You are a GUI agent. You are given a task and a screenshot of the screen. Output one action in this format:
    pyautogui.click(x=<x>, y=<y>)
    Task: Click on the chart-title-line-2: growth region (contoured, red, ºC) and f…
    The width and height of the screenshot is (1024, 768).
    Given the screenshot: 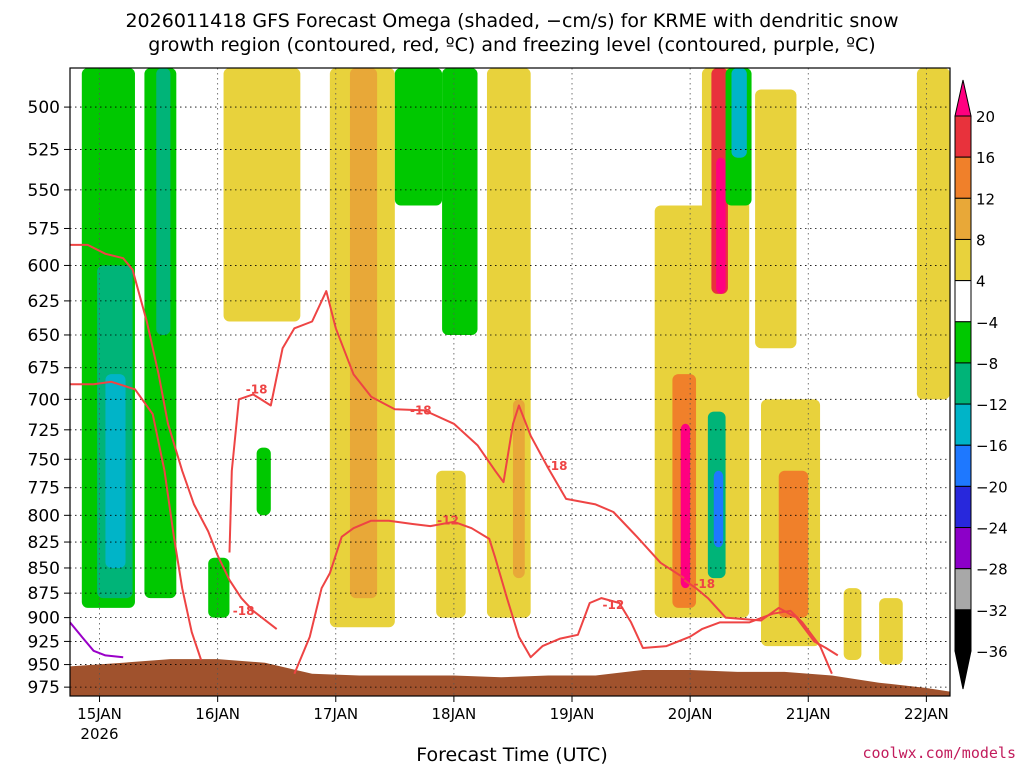 What is the action you would take?
    pyautogui.click(x=512, y=45)
    